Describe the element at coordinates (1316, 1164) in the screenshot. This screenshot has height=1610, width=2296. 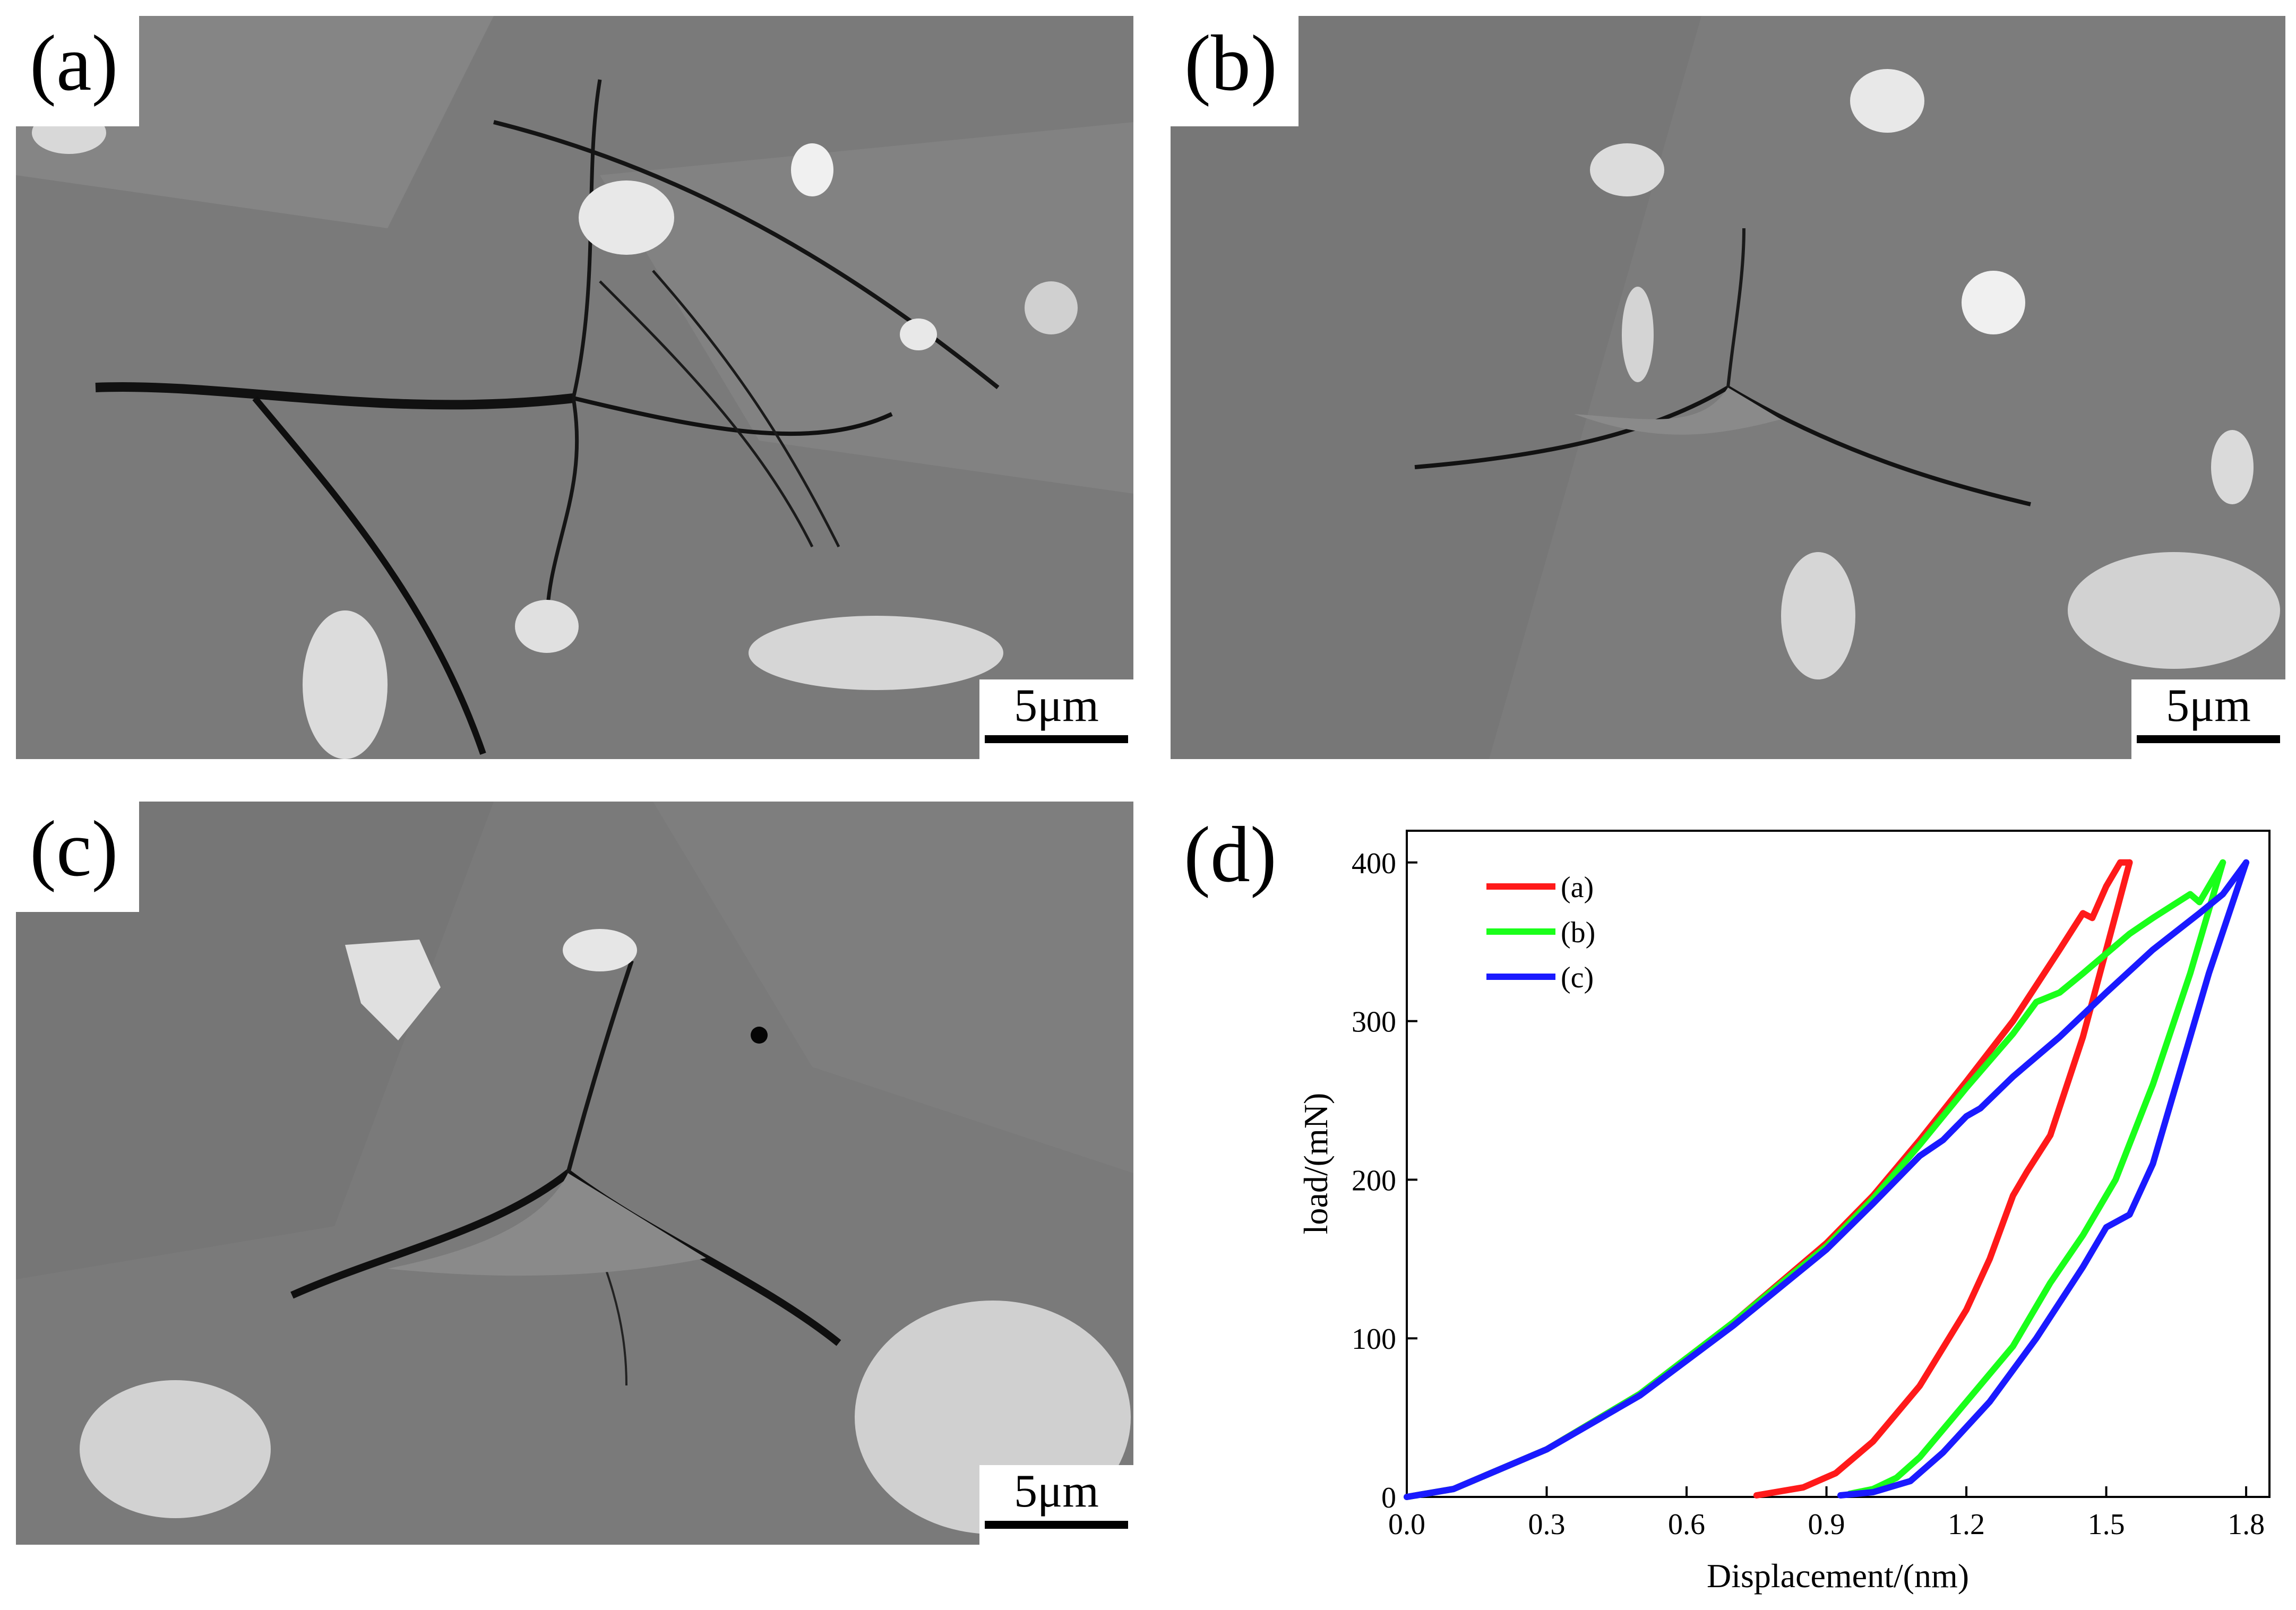
I see `y-axis-label: load/(mN)` at that location.